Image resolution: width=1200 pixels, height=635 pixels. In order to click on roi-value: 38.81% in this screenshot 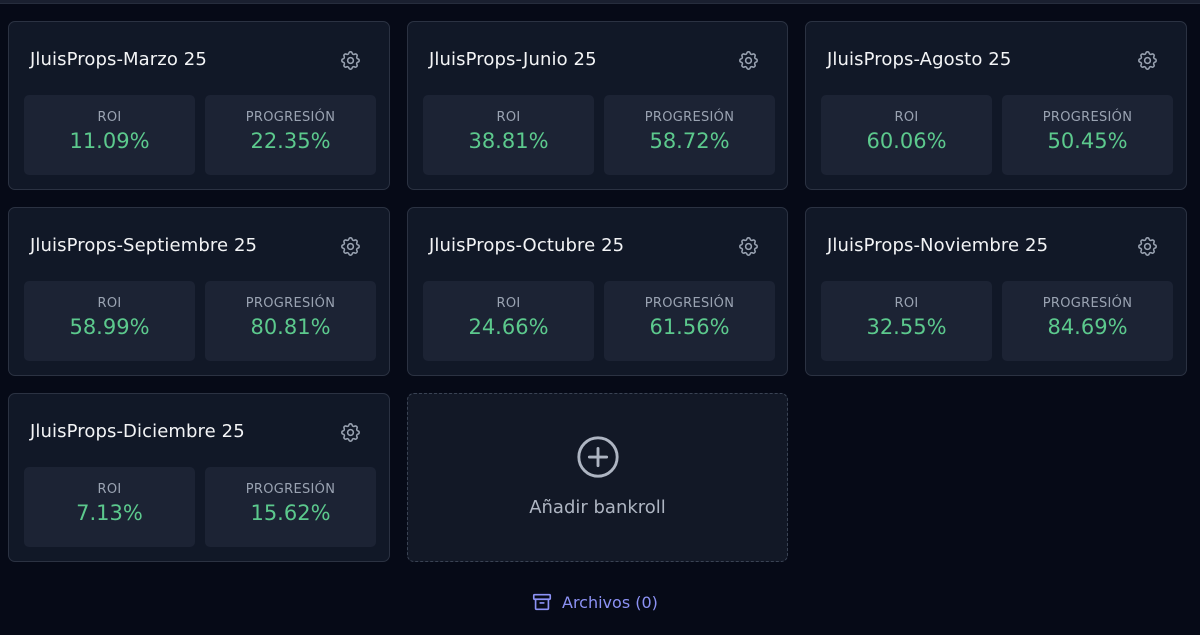, I will do `click(508, 141)`.